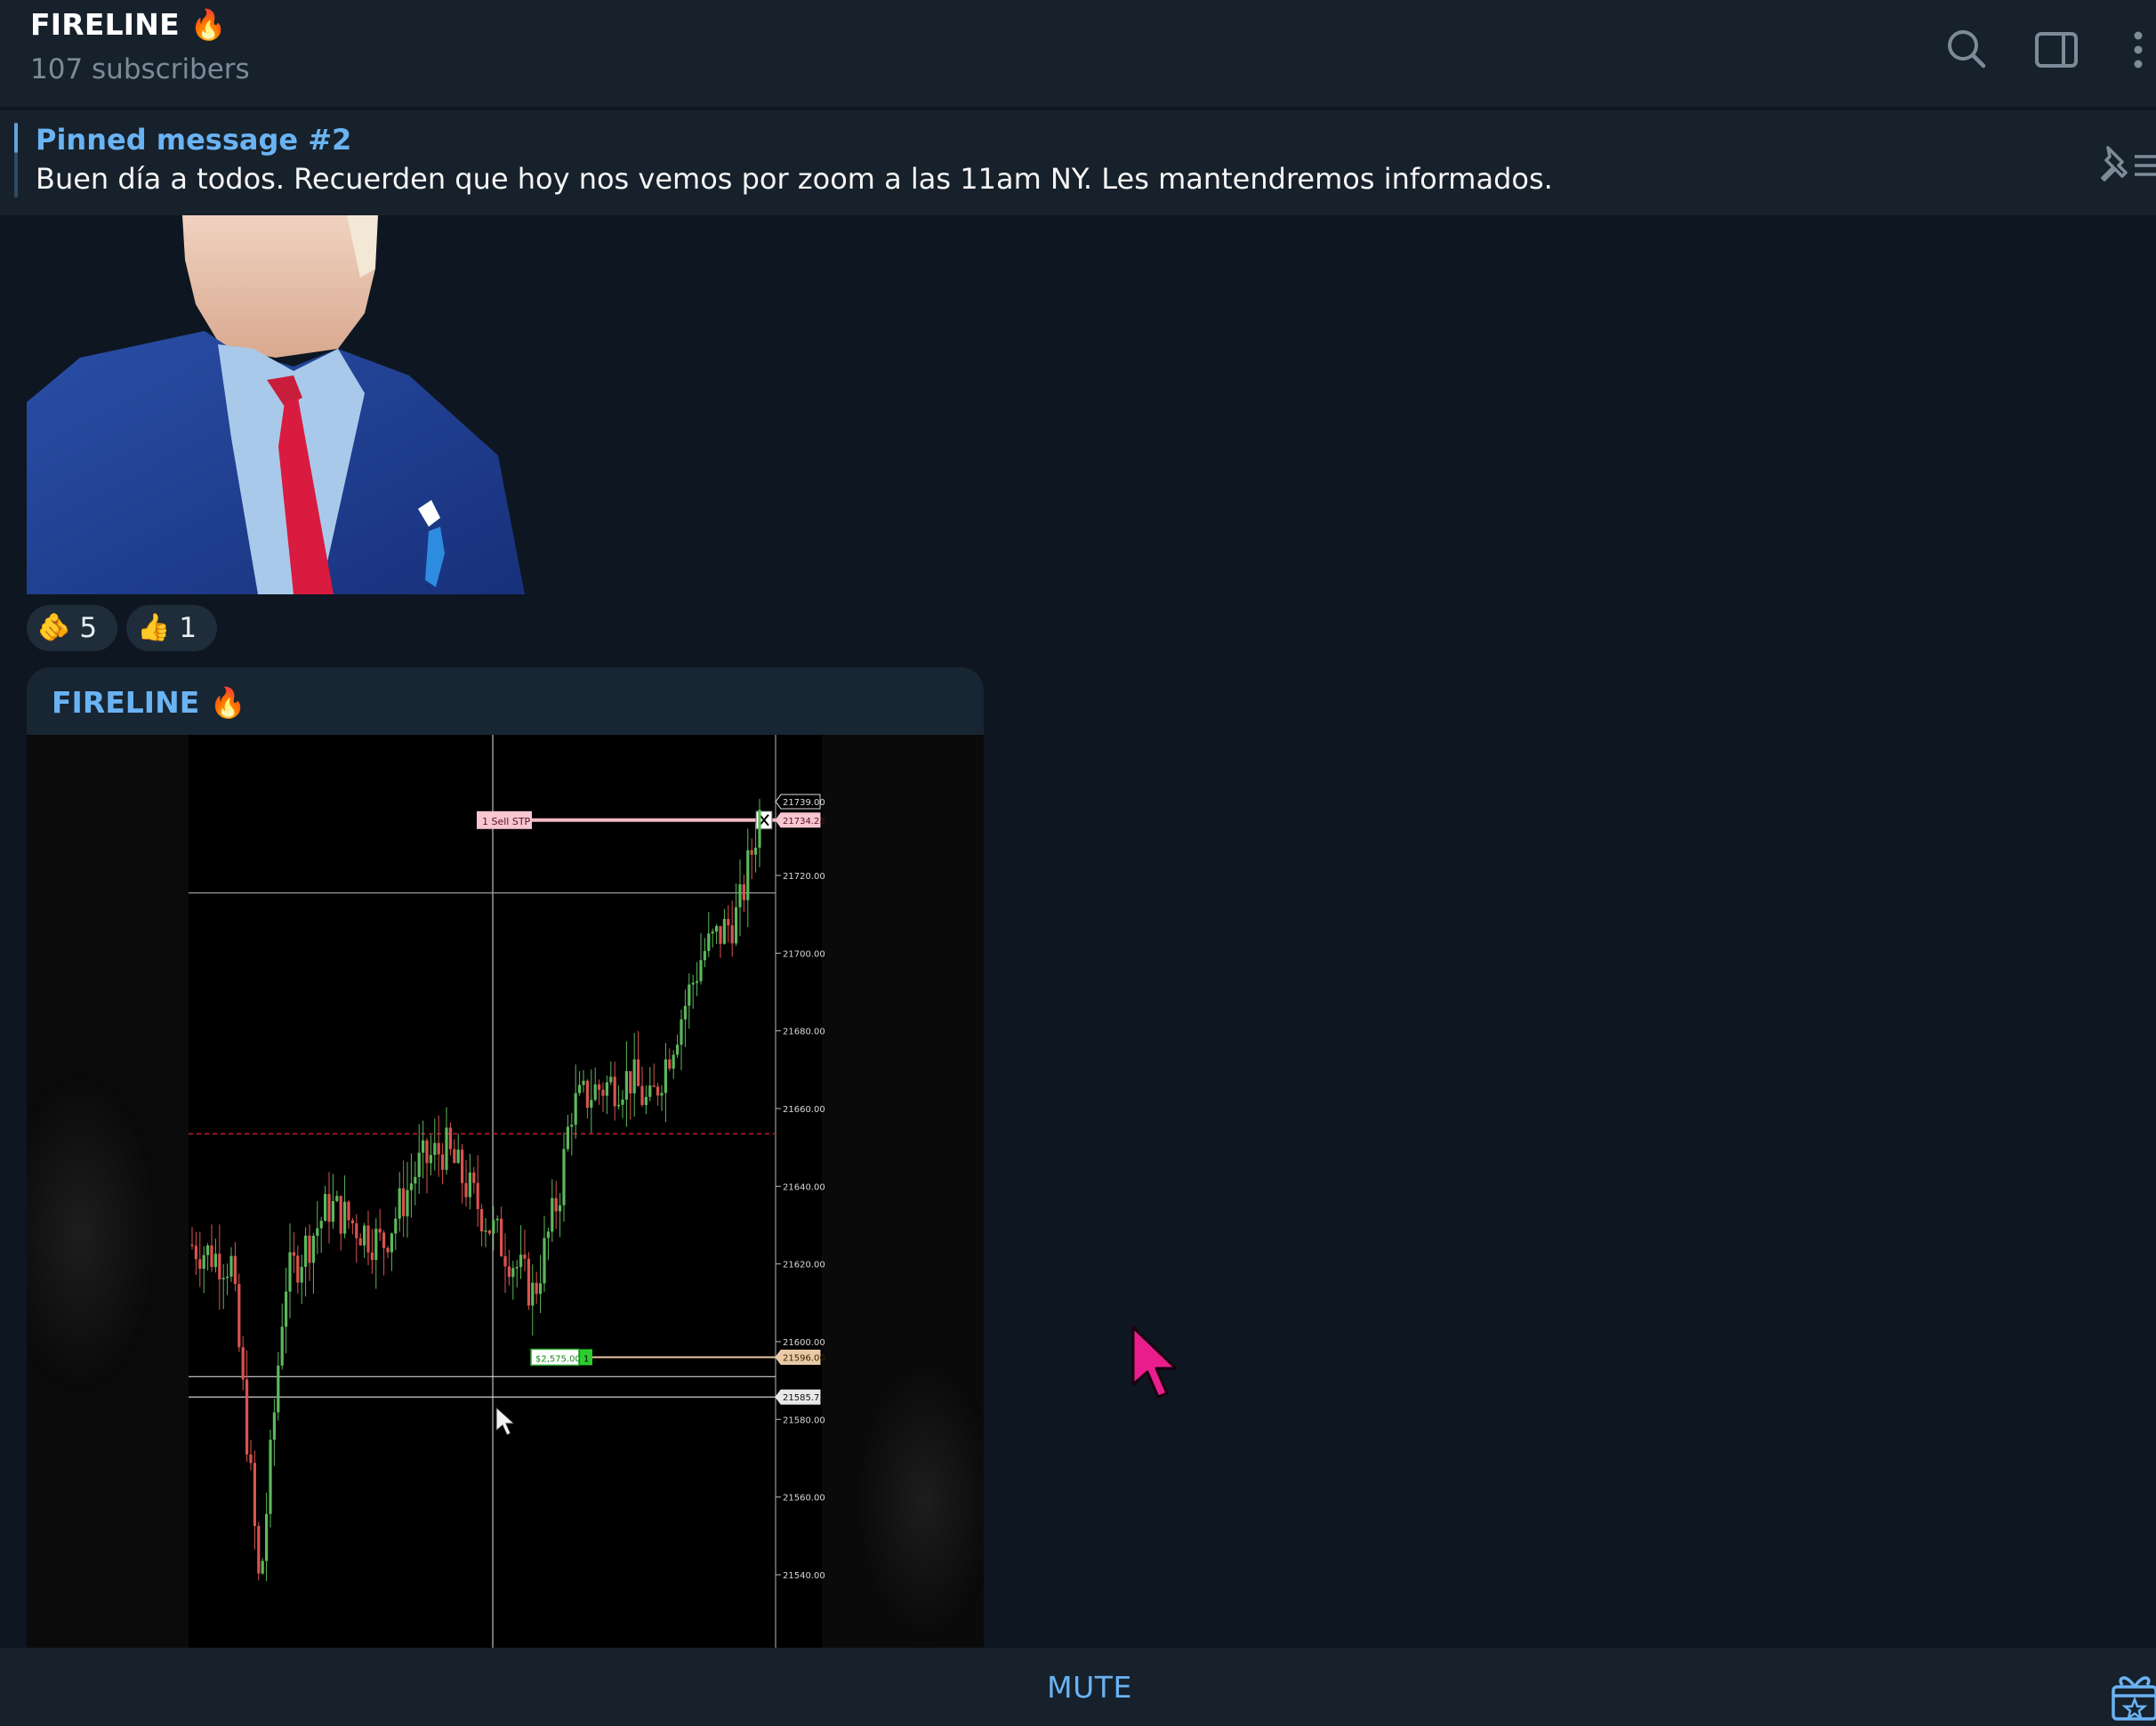  I want to click on video-cursor-icon, so click(505, 1421).